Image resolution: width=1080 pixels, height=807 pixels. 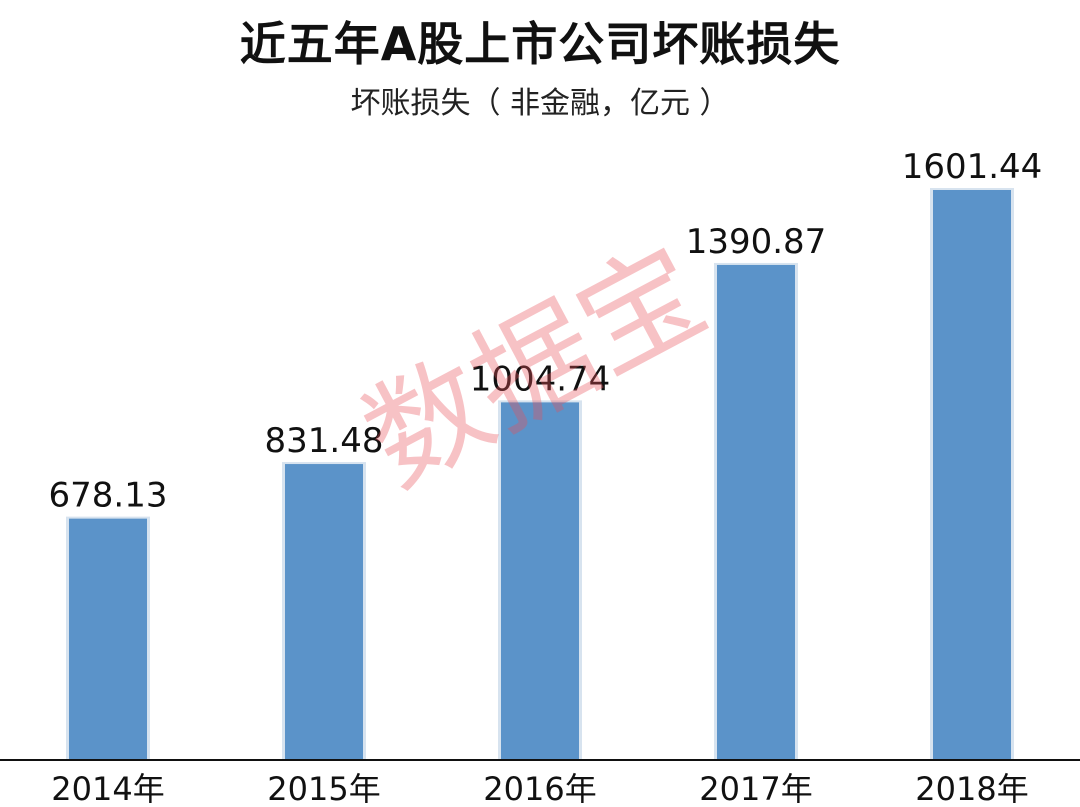 What do you see at coordinates (755, 788) in the screenshot?
I see `x-tick-label: 2017年` at bounding box center [755, 788].